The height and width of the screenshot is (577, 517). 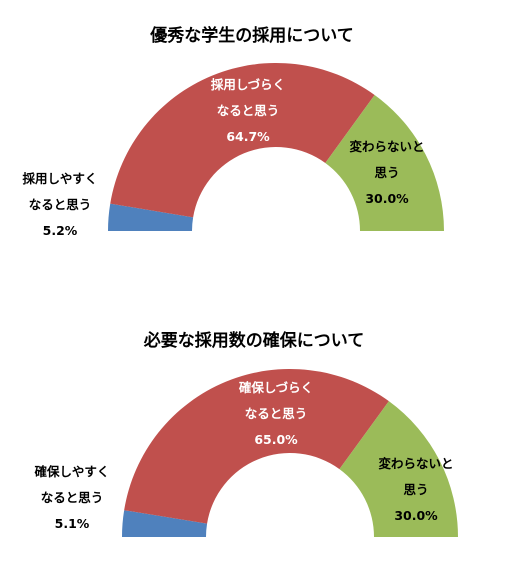 What do you see at coordinates (60, 230) in the screenshot?
I see `slice-value-label: 5.2%` at bounding box center [60, 230].